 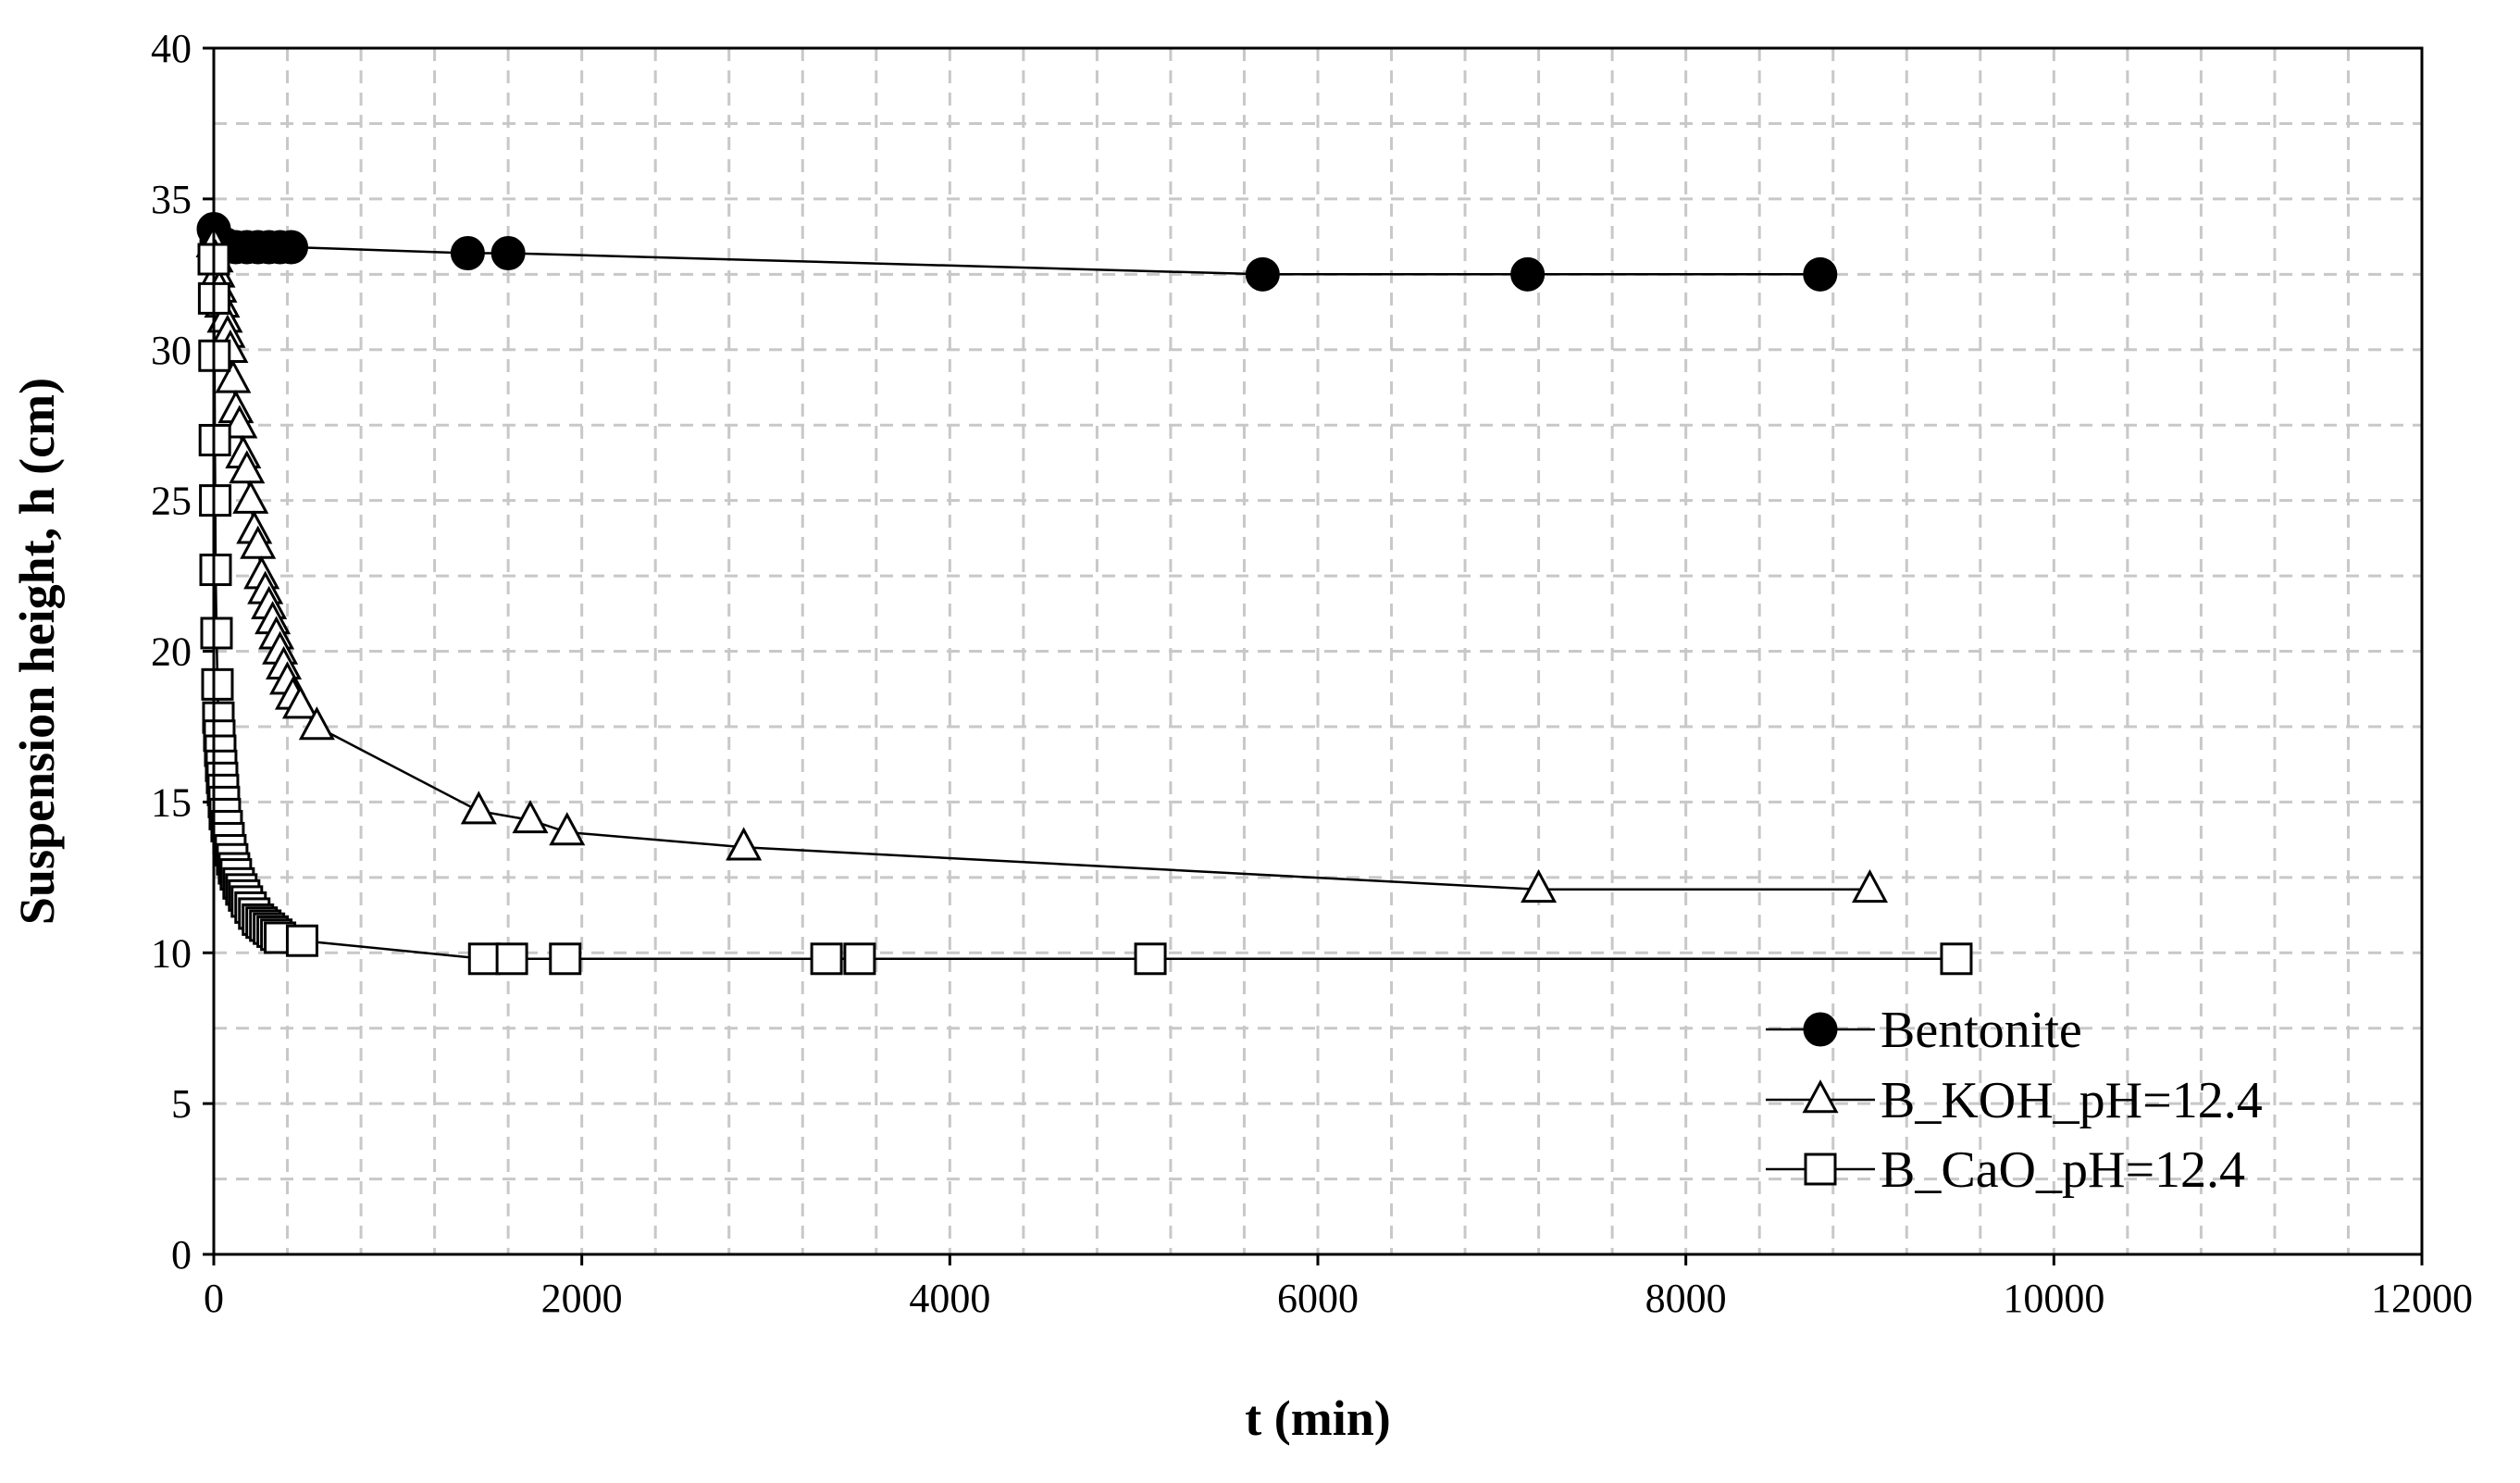 What do you see at coordinates (1317, 1418) in the screenshot?
I see `x-axis-title: t (min)` at bounding box center [1317, 1418].